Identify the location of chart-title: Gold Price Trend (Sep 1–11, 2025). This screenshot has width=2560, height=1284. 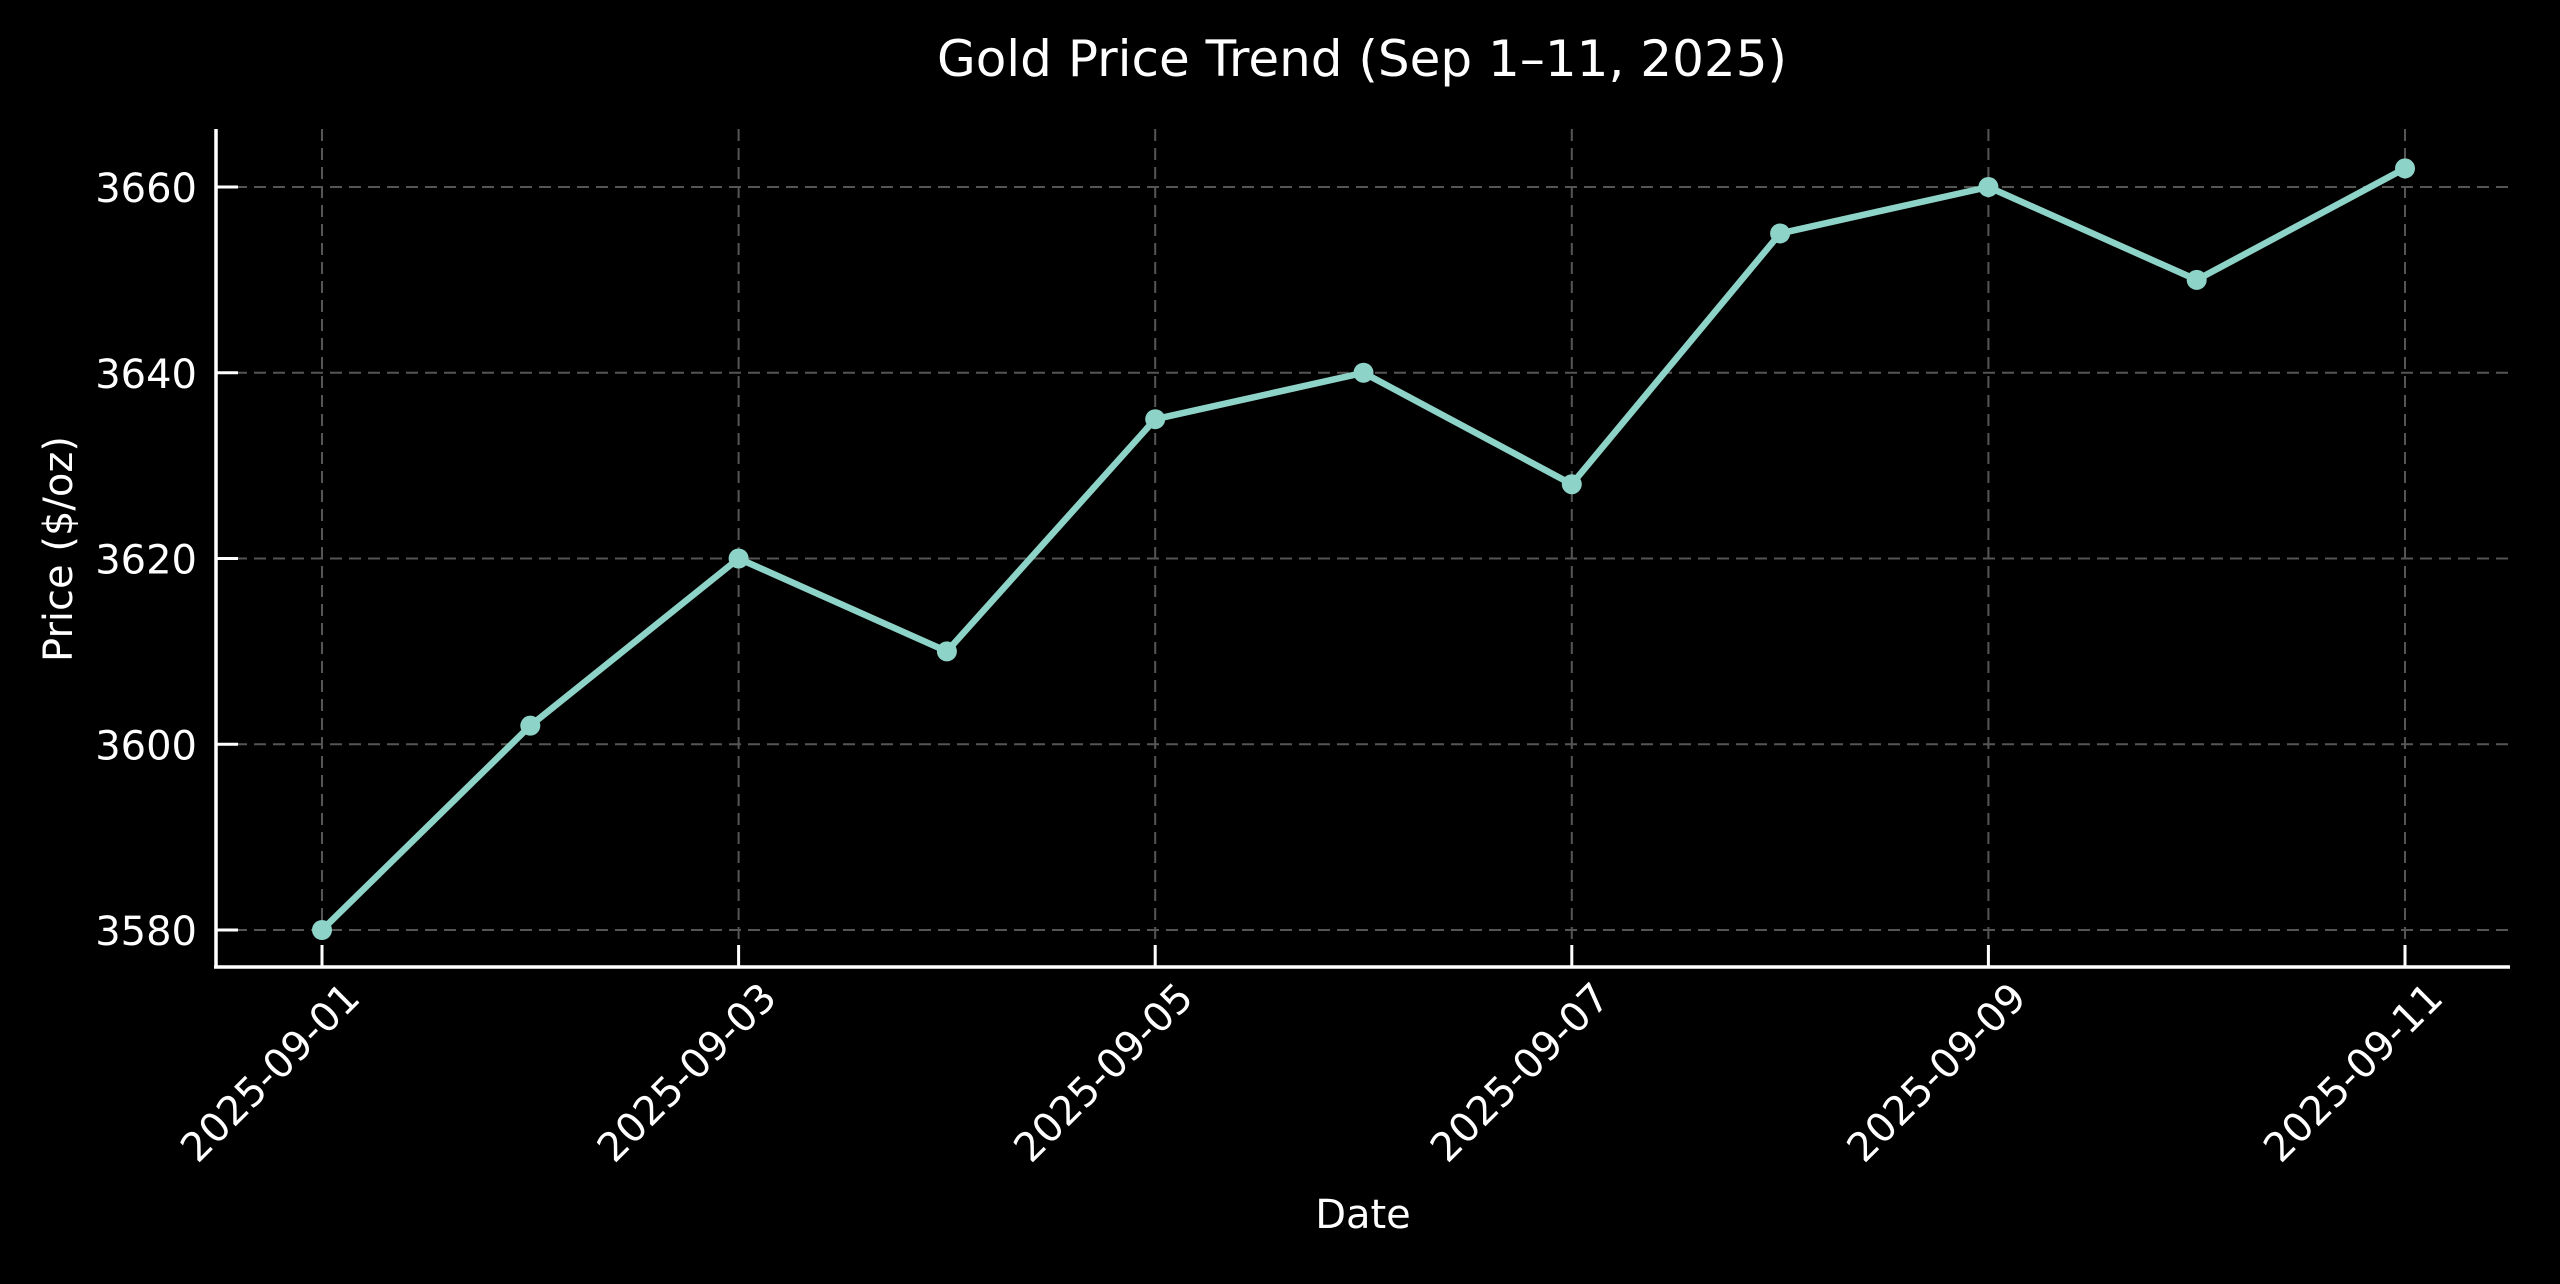
(1362, 59).